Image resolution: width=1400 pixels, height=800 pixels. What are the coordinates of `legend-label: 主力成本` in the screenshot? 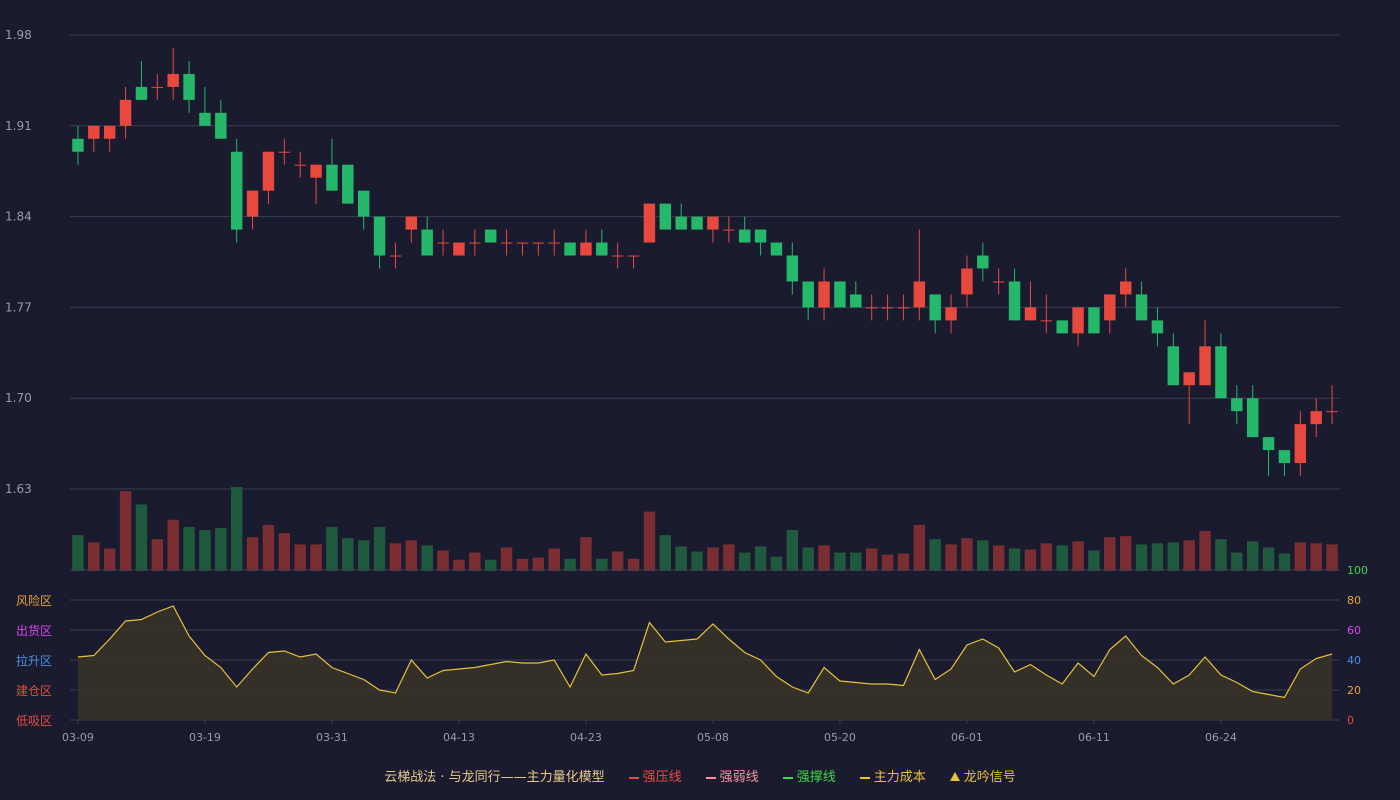 It's located at (899, 777).